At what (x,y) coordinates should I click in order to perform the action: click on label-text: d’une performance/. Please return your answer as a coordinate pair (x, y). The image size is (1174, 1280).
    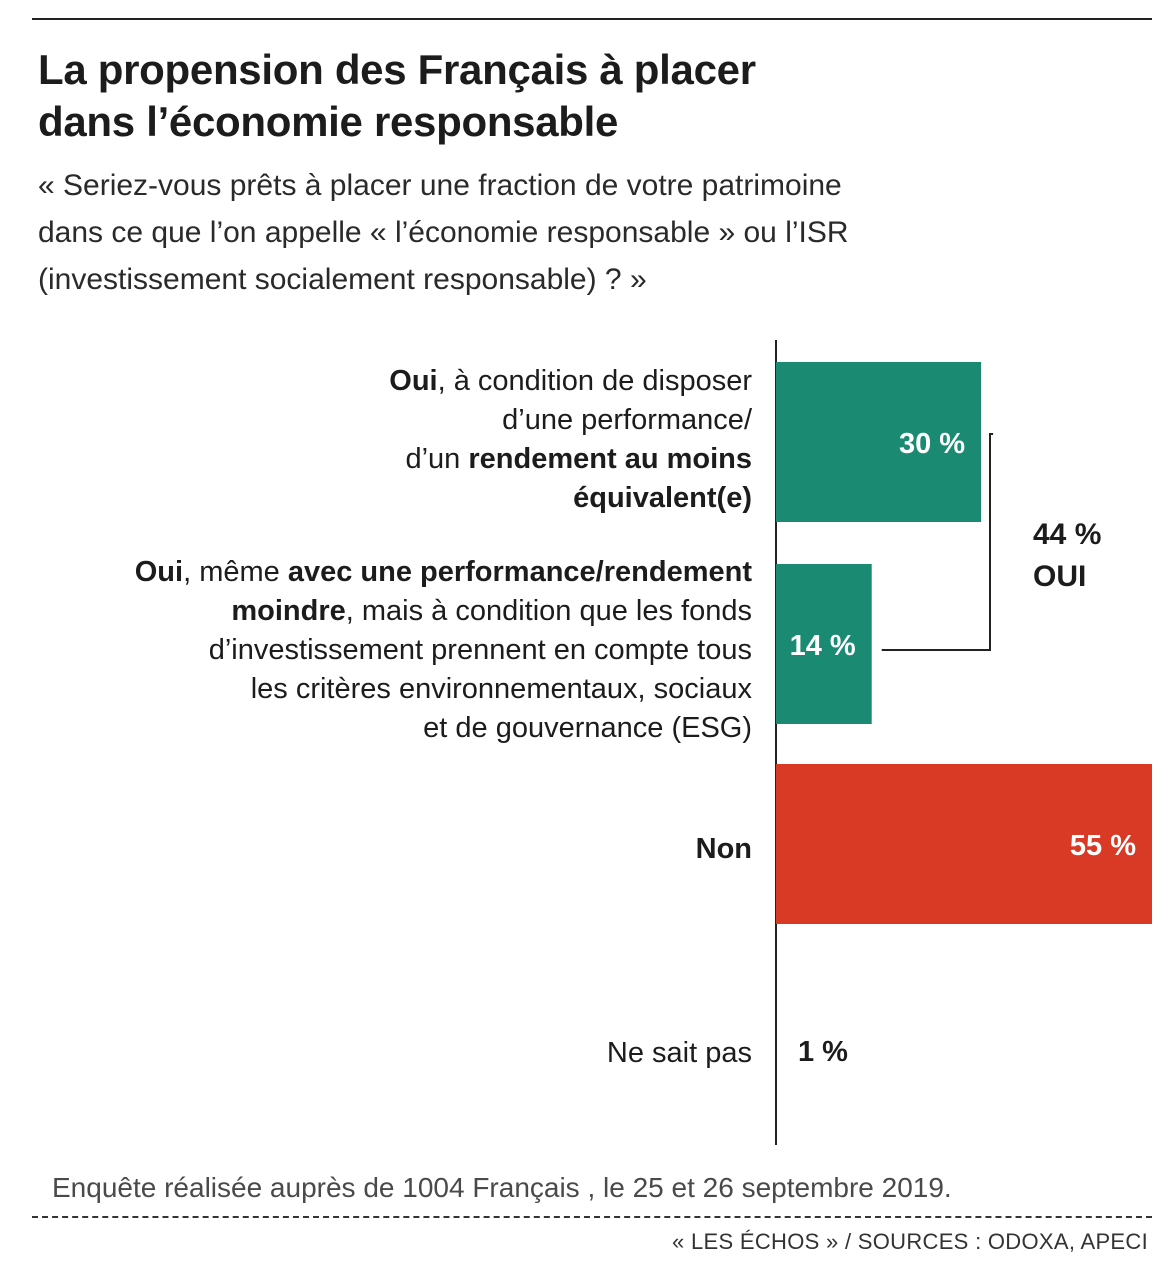
    Looking at the image, I should click on (627, 420).